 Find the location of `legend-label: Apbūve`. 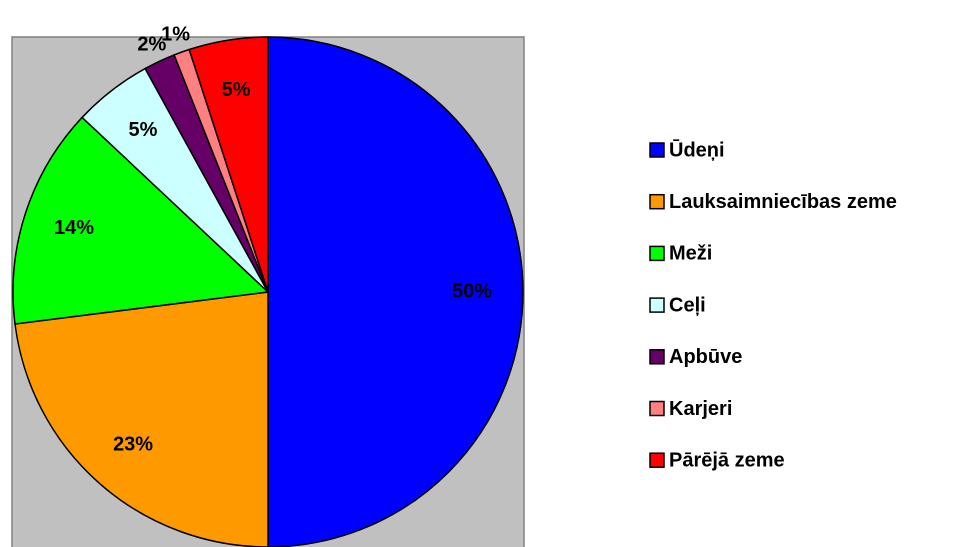

legend-label: Apbūve is located at coordinates (705, 357).